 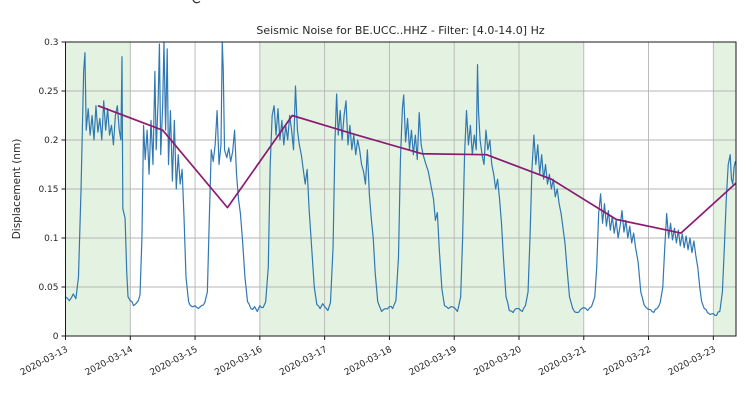 What do you see at coordinates (51, 239) in the screenshot?
I see `y-tick-label: 0.1` at bounding box center [51, 239].